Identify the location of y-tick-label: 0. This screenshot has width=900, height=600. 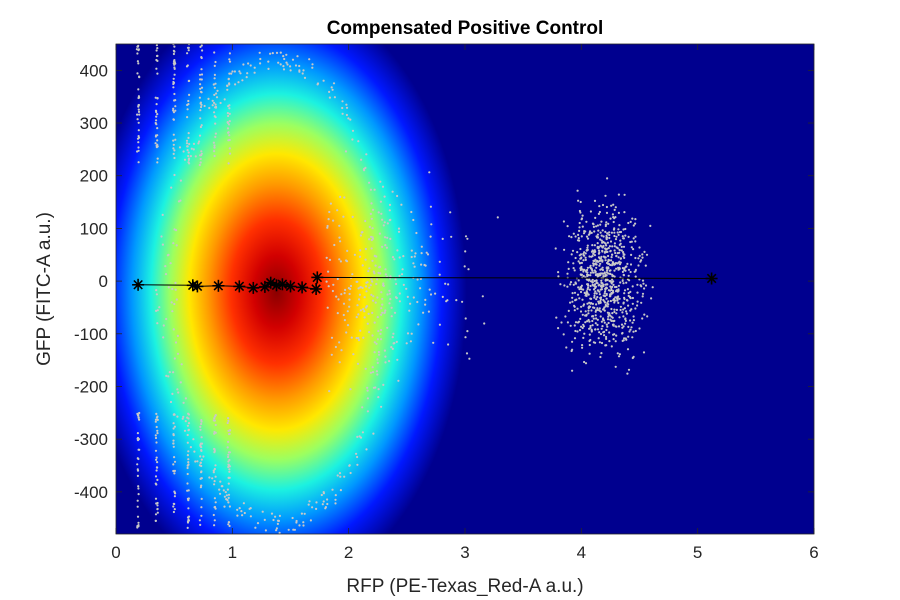
(103, 281).